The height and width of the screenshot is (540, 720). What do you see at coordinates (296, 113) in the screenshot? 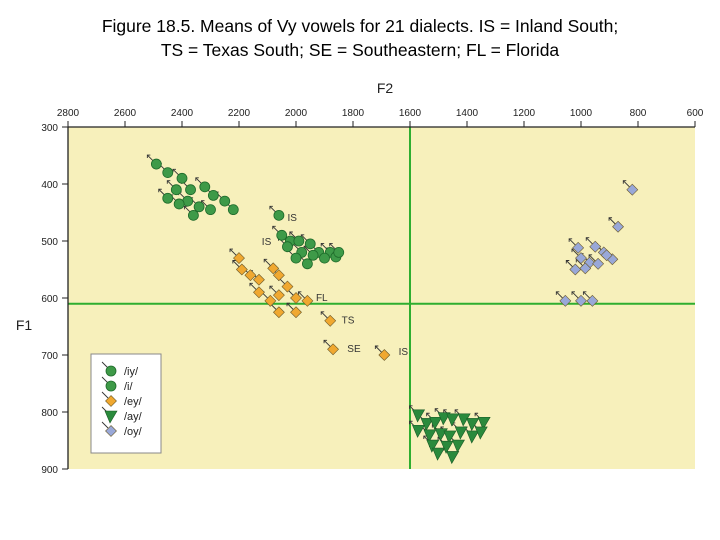
I see `x-tick-label: 2000` at bounding box center [296, 113].